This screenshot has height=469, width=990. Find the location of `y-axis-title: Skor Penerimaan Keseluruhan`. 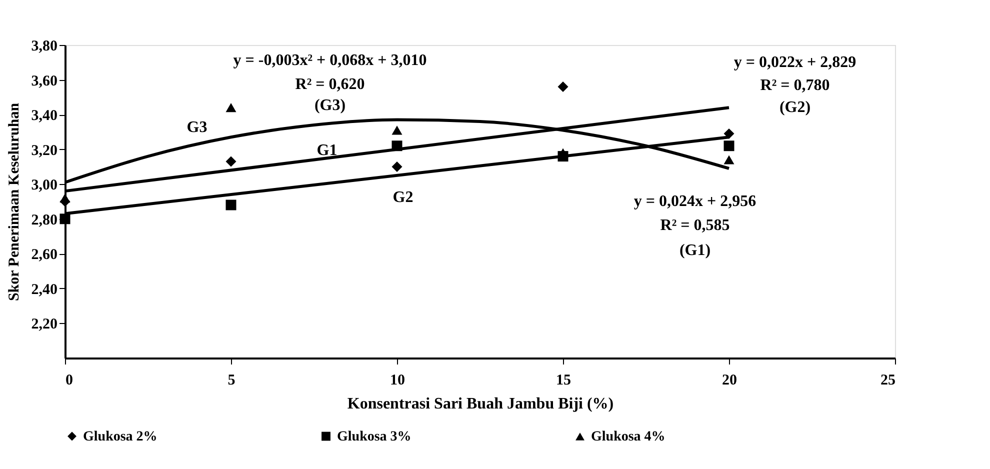

y-axis-title: Skor Penerimaan Keseluruhan is located at coordinates (14, 202).